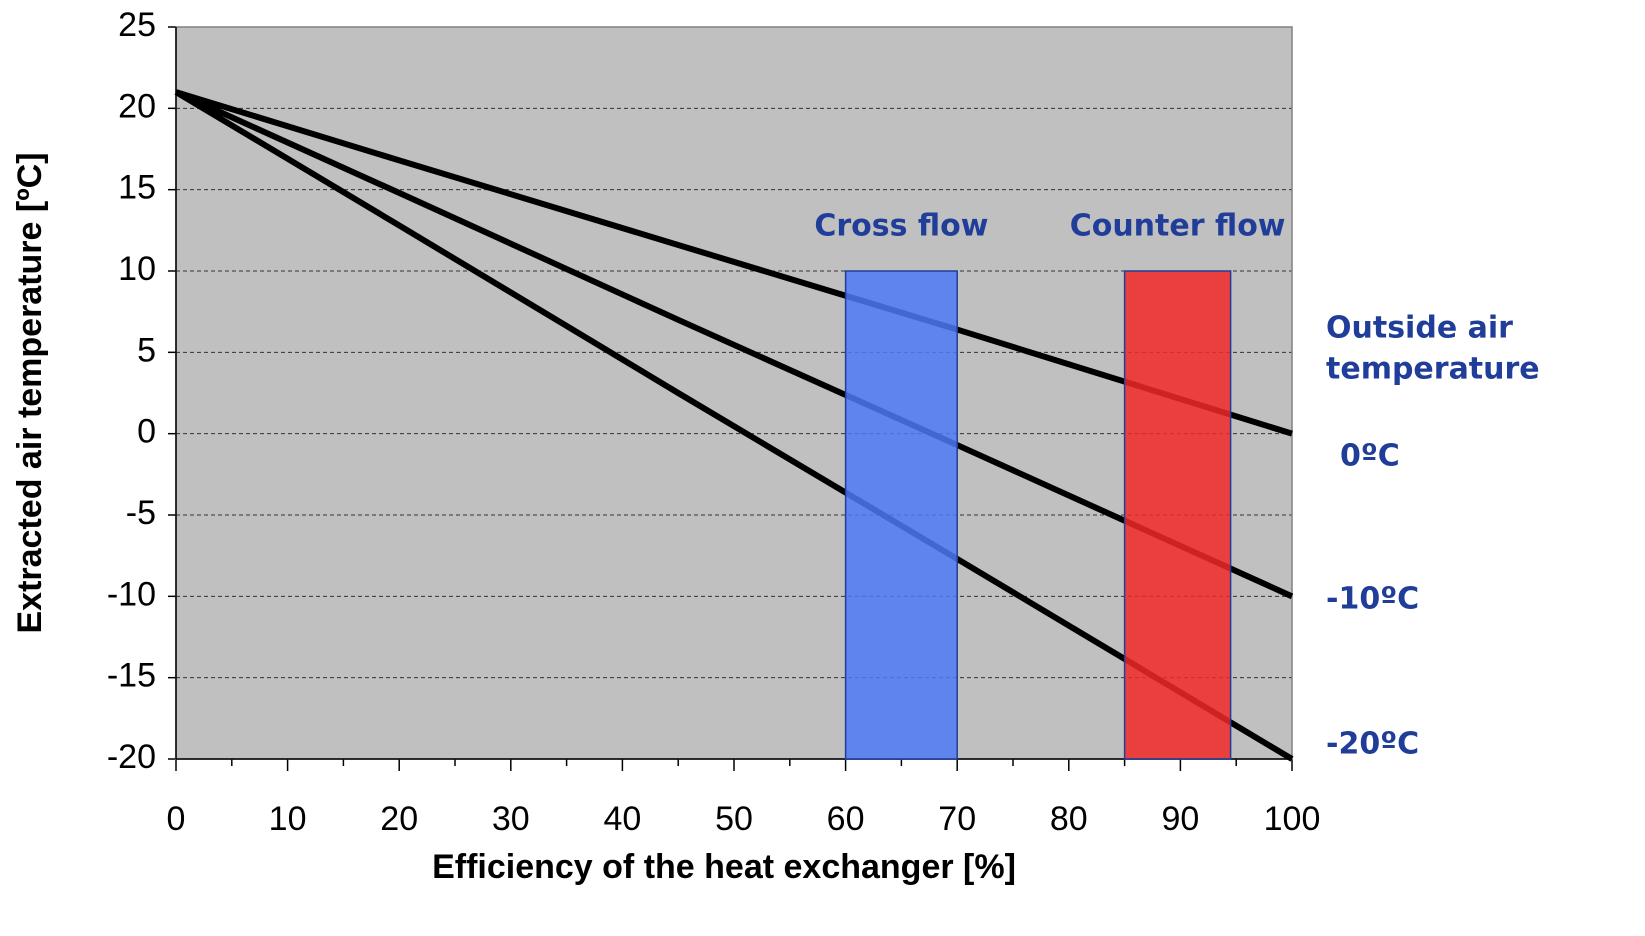 This screenshot has height=936, width=1645. Describe the element at coordinates (1178, 226) in the screenshot. I see `band-label: Counter flow` at that location.